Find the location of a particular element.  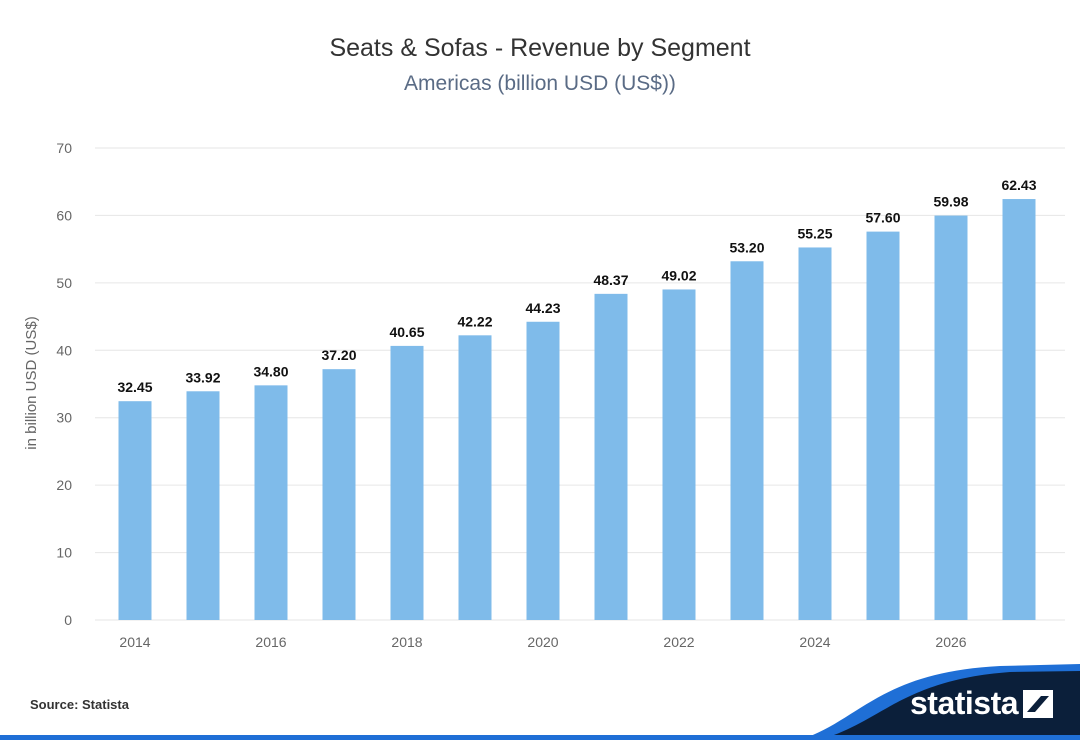

data-label: 49.02 is located at coordinates (678, 275).